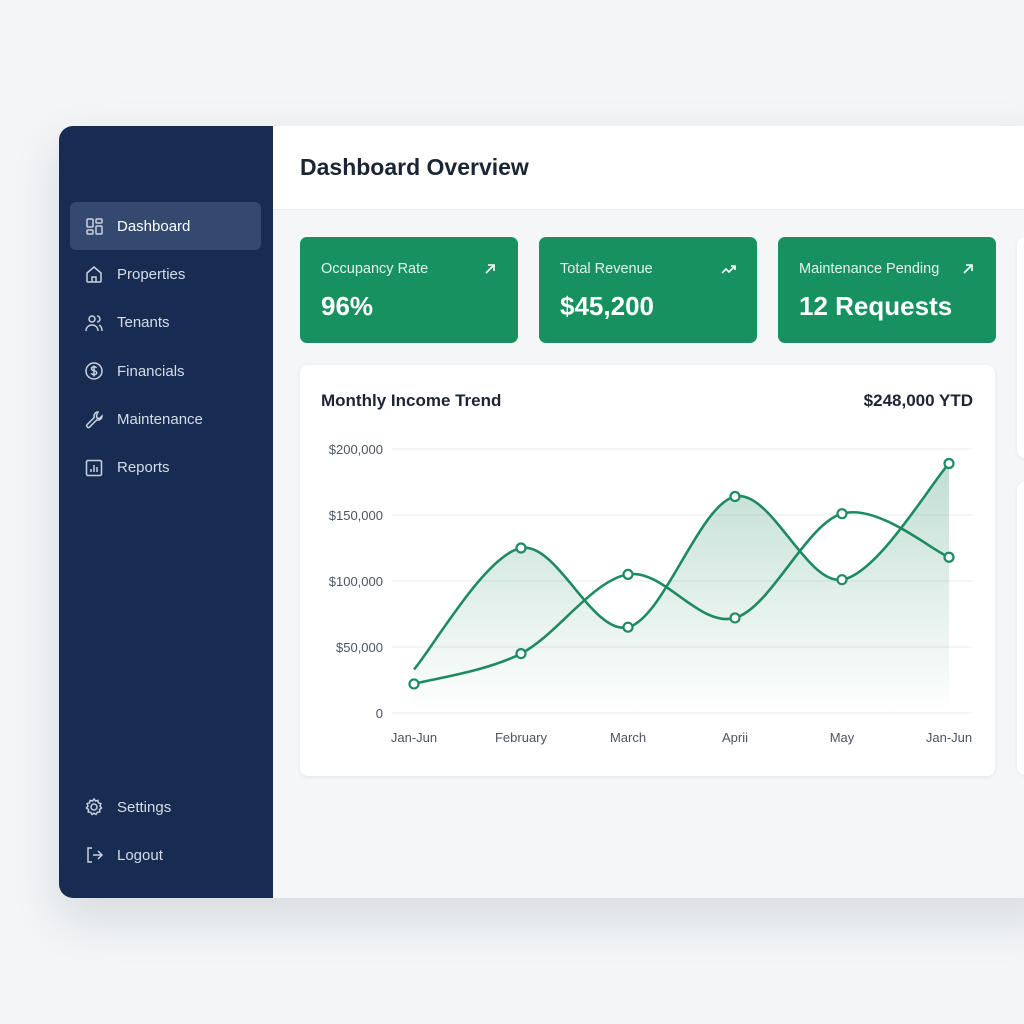 The image size is (1024, 1024). What do you see at coordinates (648, 168) in the screenshot?
I see `header: Dashboard Overview` at bounding box center [648, 168].